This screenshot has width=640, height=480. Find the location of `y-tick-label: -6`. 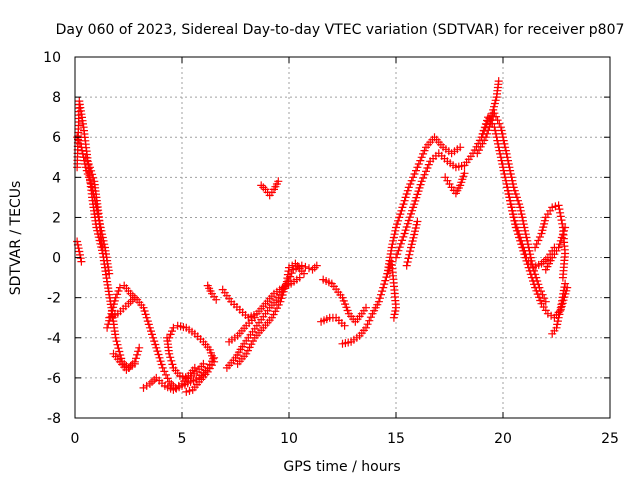

y-tick-label: -6 is located at coordinates (54, 379).